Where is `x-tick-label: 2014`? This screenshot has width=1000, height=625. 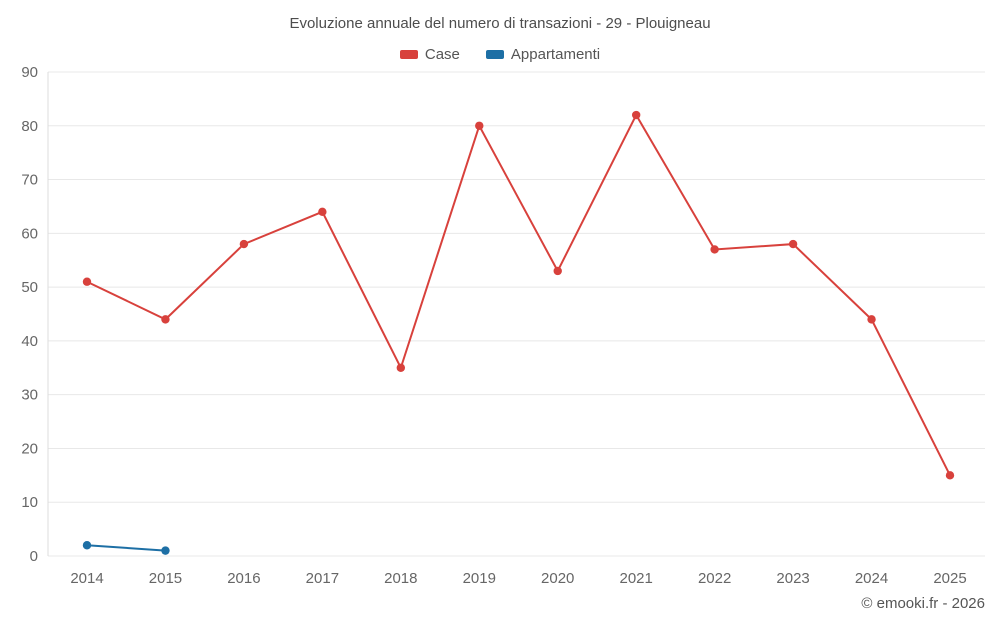
x-tick-label: 2014 is located at coordinates (86, 578).